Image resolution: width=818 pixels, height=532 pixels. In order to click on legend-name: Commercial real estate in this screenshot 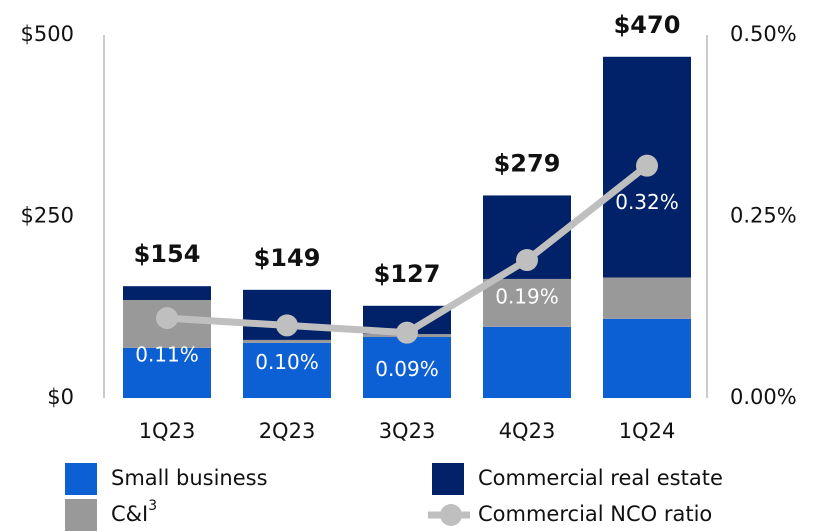, I will do `click(600, 478)`.